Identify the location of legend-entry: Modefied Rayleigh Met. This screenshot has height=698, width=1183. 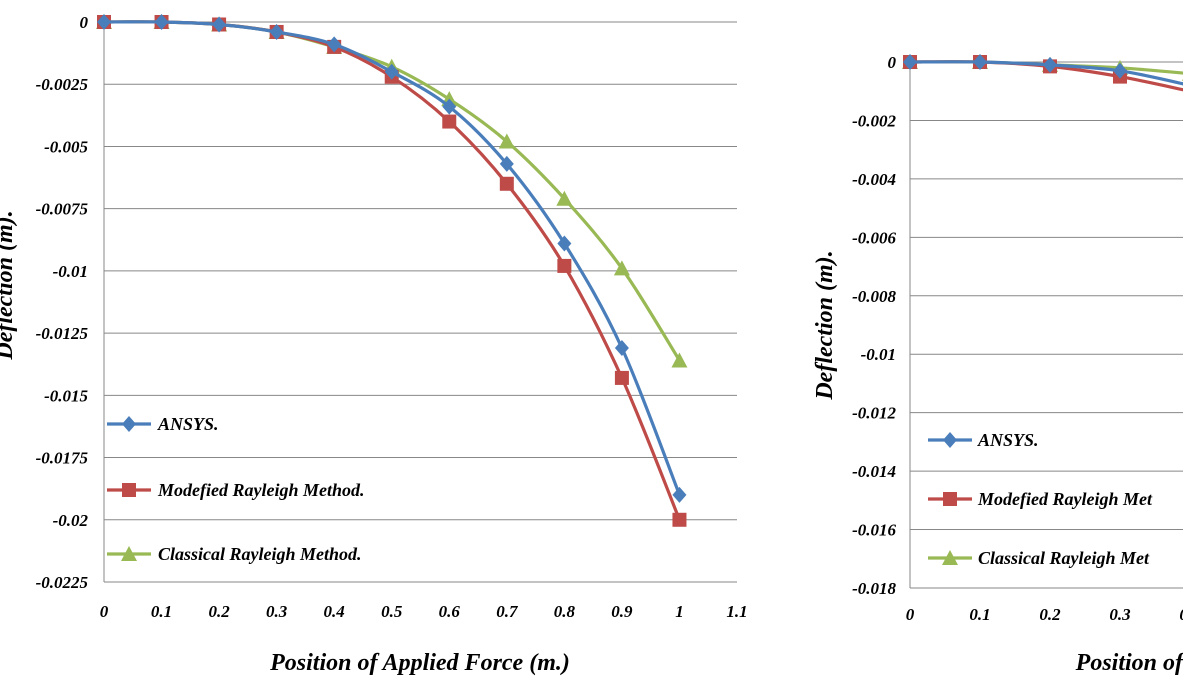
(1040, 499).